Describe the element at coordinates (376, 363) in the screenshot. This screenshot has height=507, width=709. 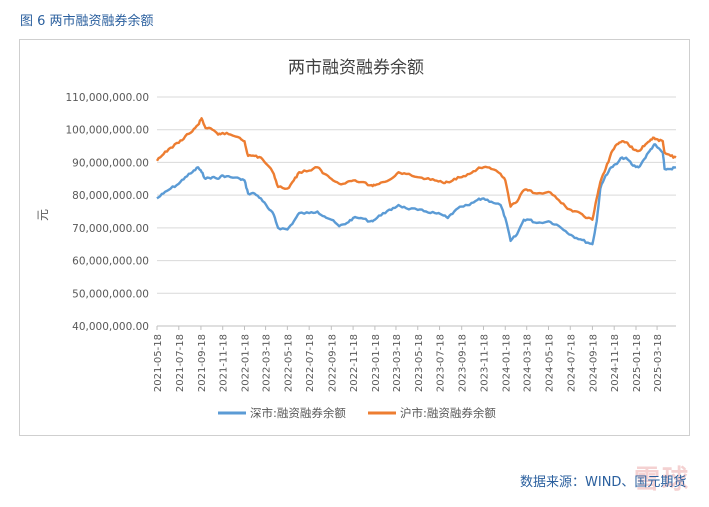
I see `x-tick-label: 2023-01-18` at that location.